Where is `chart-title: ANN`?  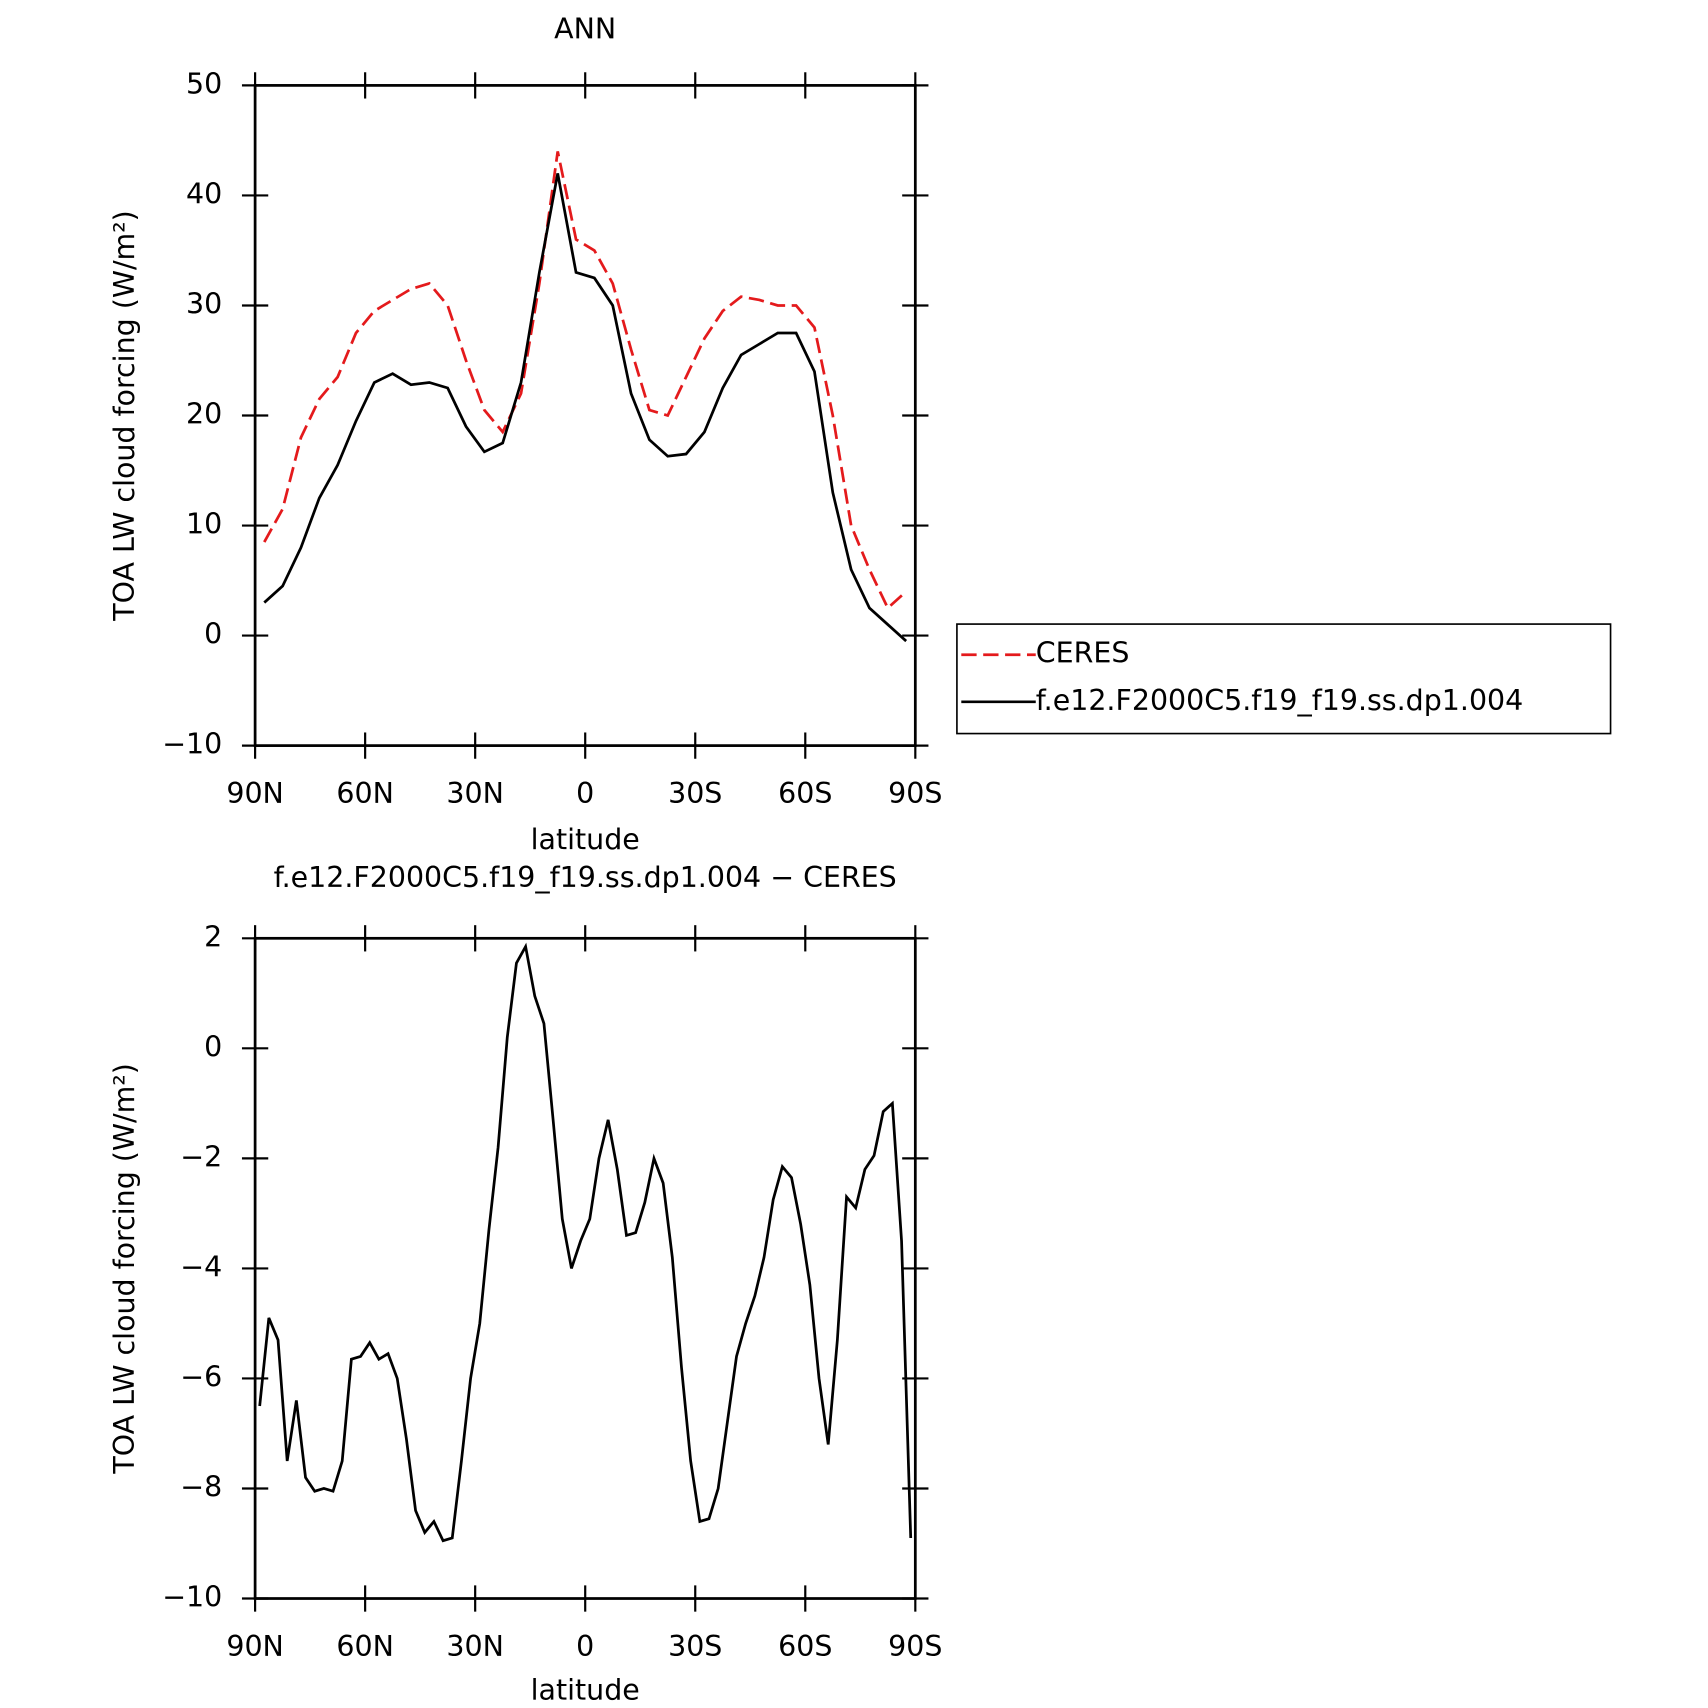 chart-title: ANN is located at coordinates (585, 29).